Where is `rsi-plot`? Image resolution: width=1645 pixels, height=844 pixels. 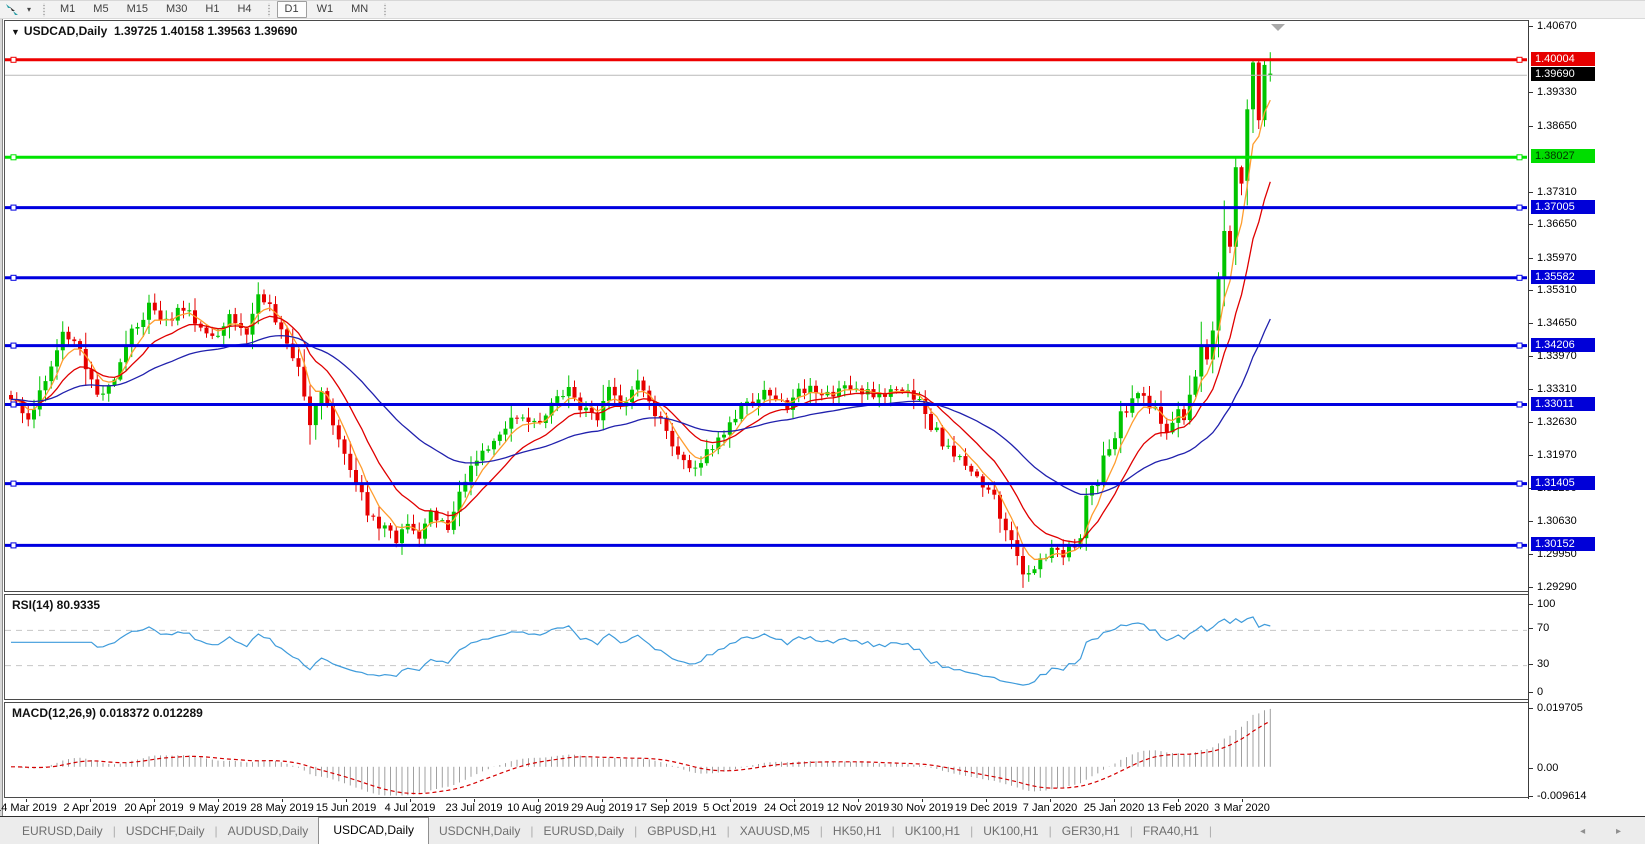 rsi-plot is located at coordinates (766, 647).